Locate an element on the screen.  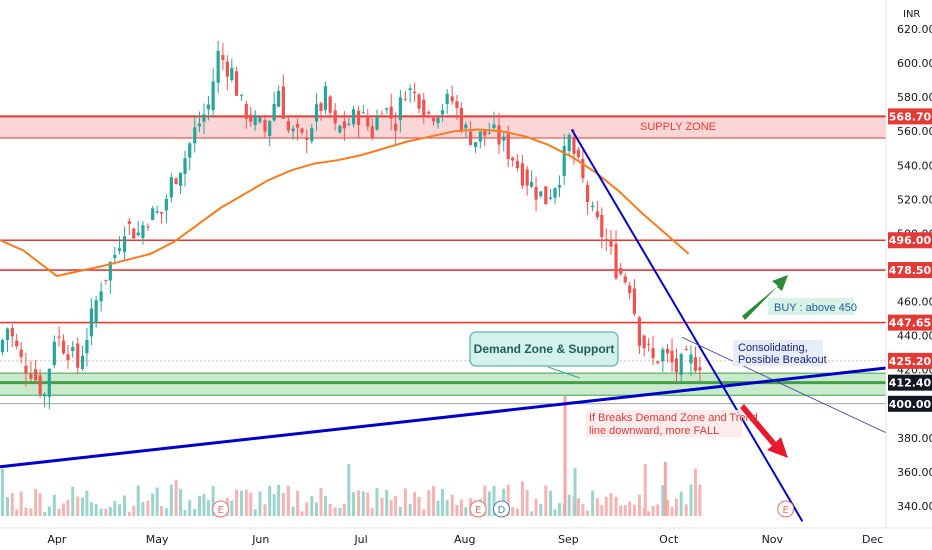
price-badge-400.00: 400.00 is located at coordinates (910, 404).